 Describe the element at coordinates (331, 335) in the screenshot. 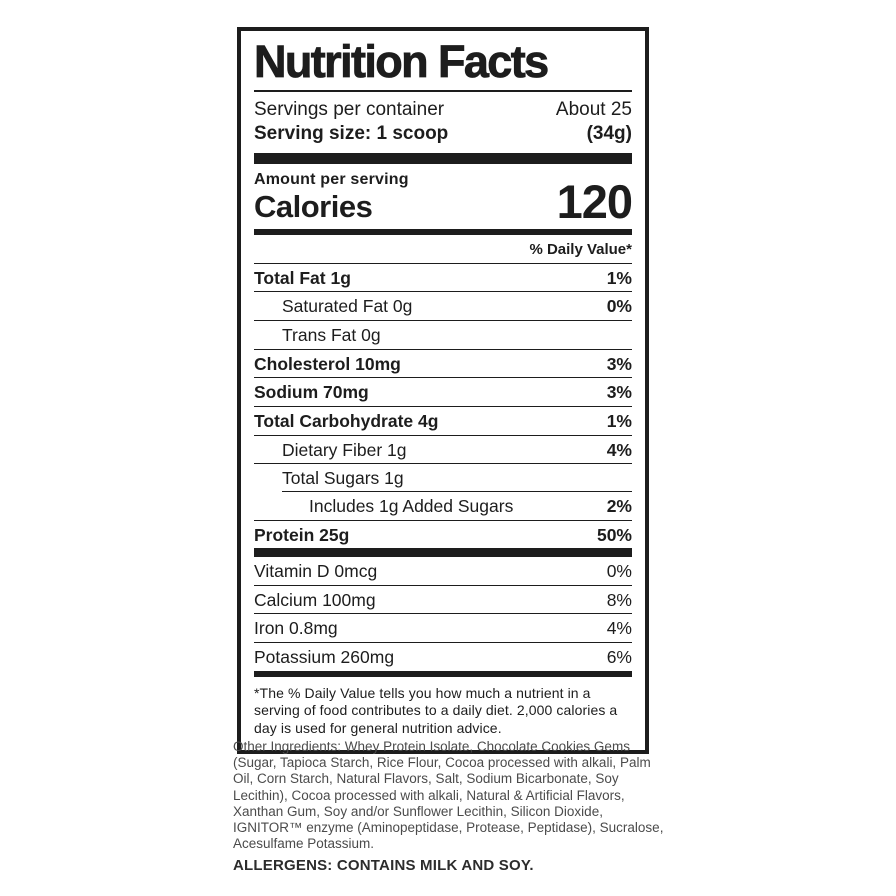

I see `nutrient-name: Trans Fat 0g` at that location.